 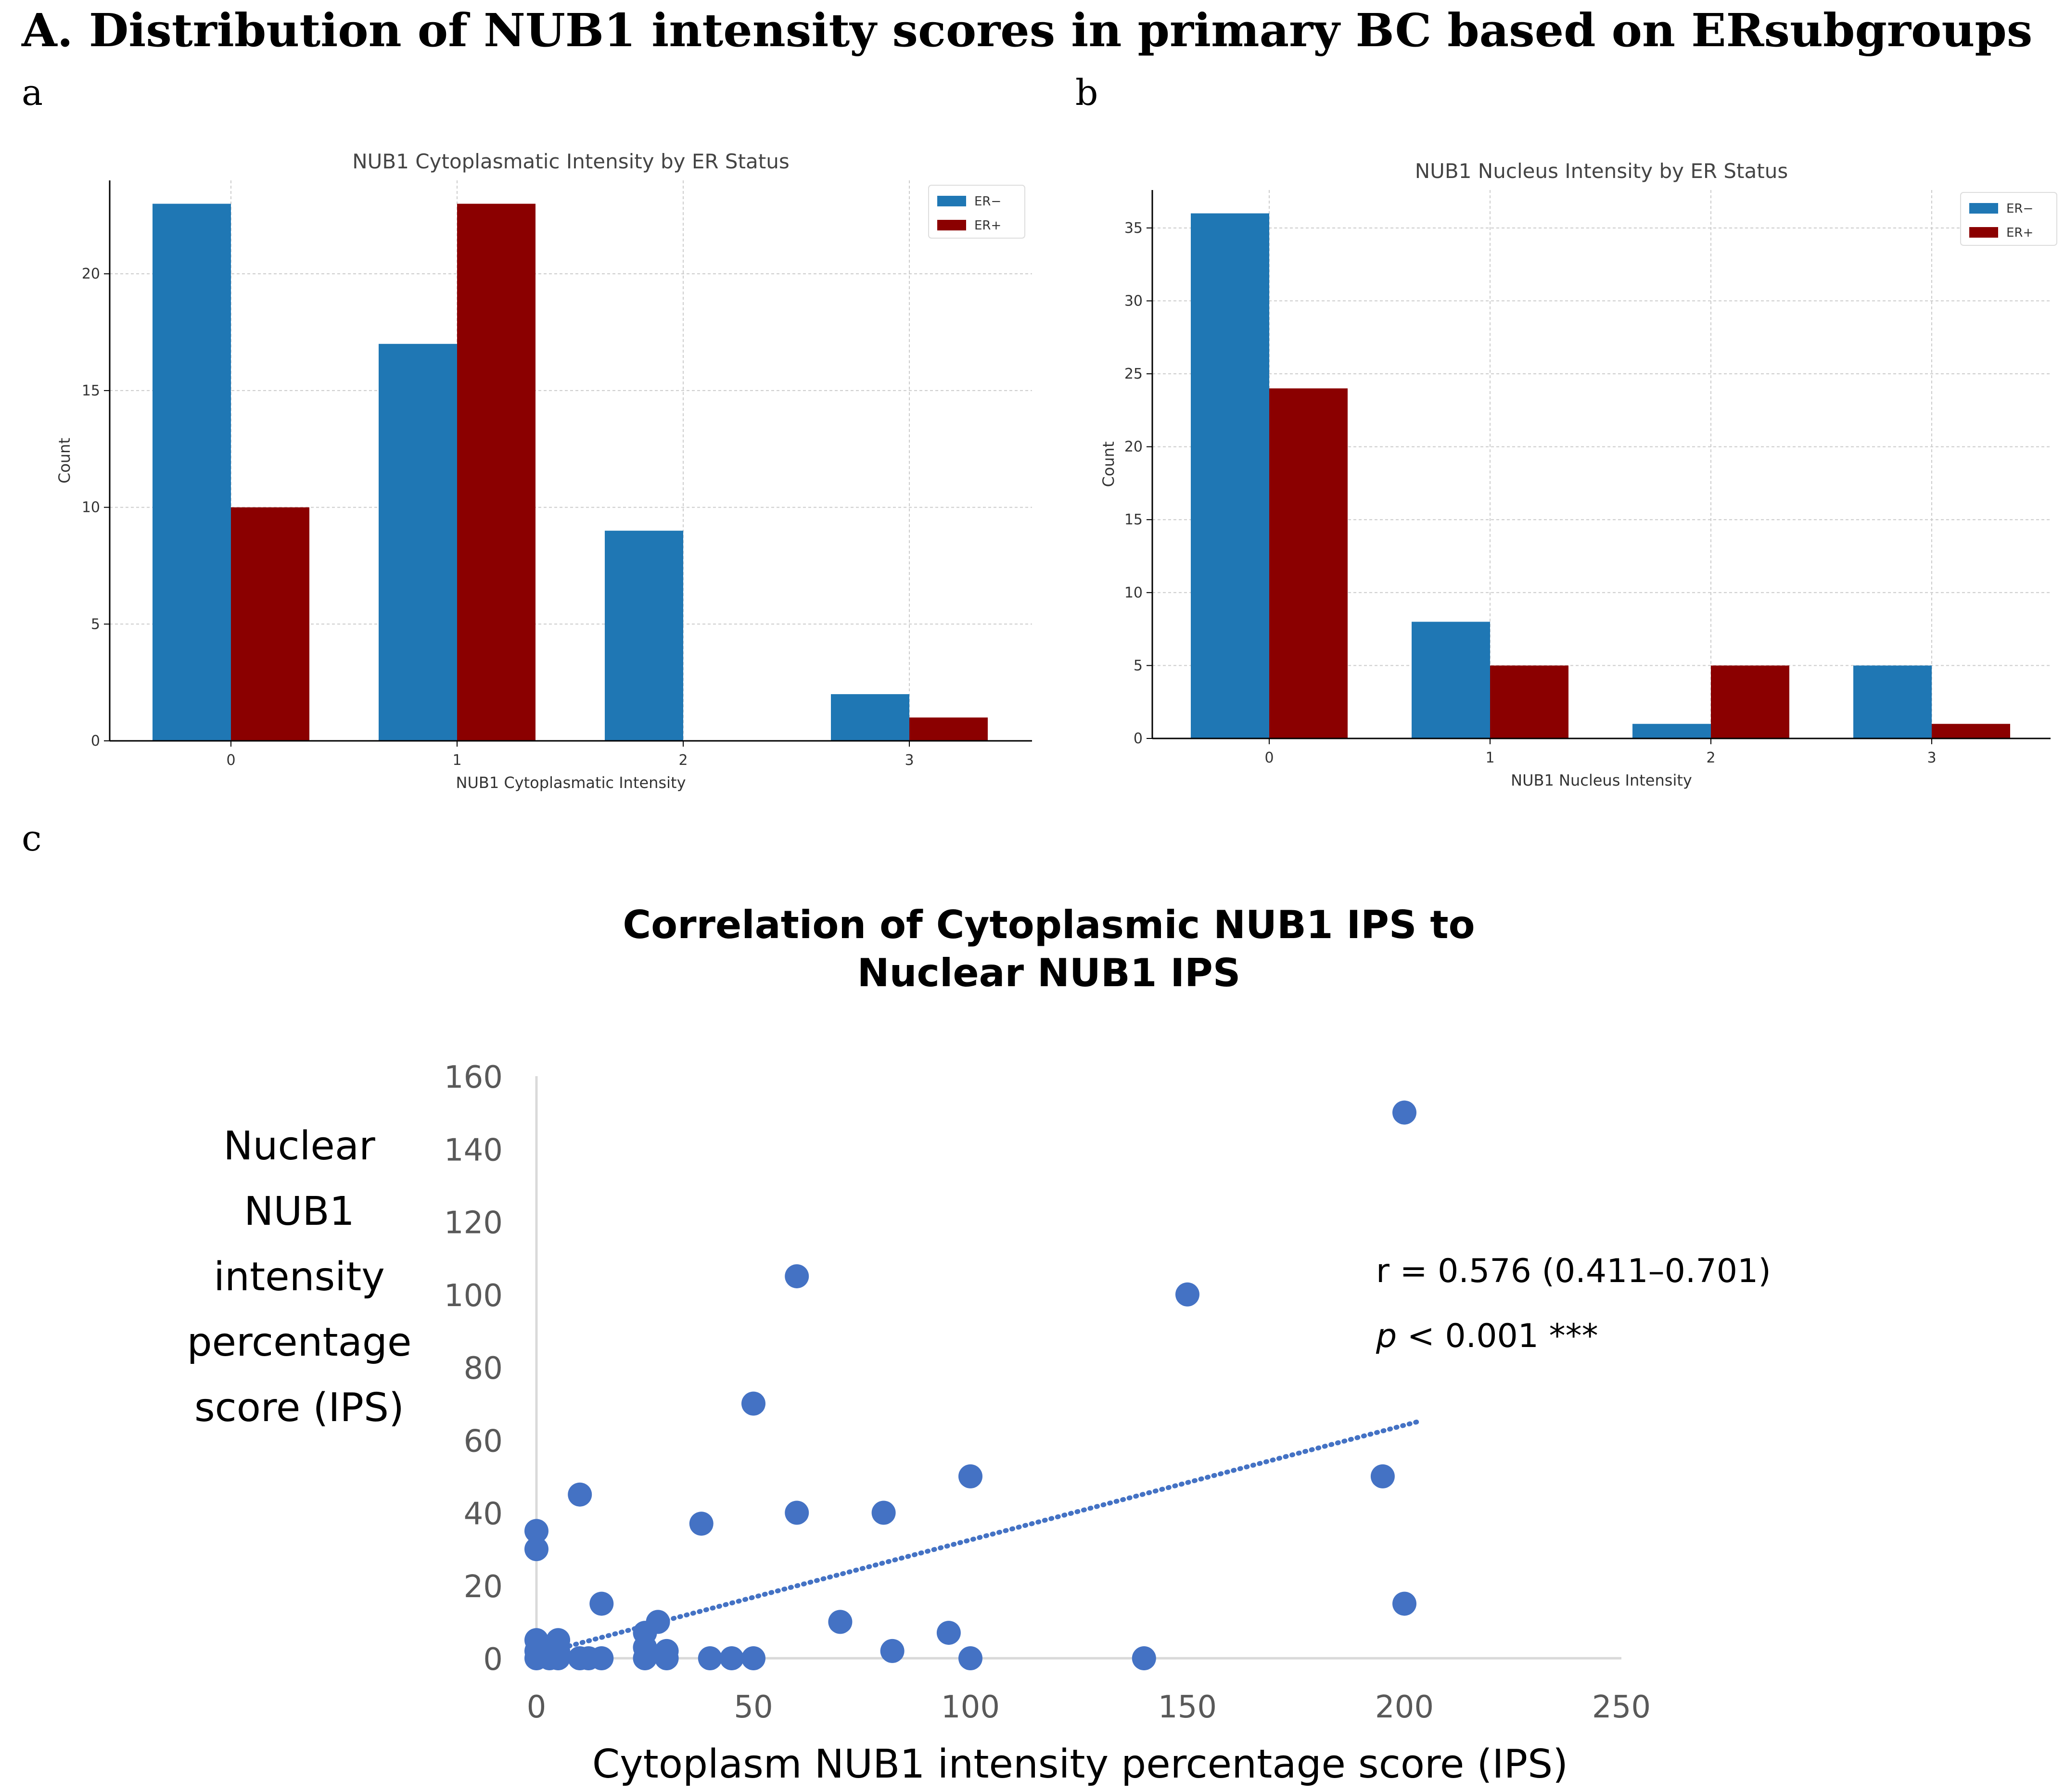 I want to click on panel-label-b: b, so click(x=1086, y=93).